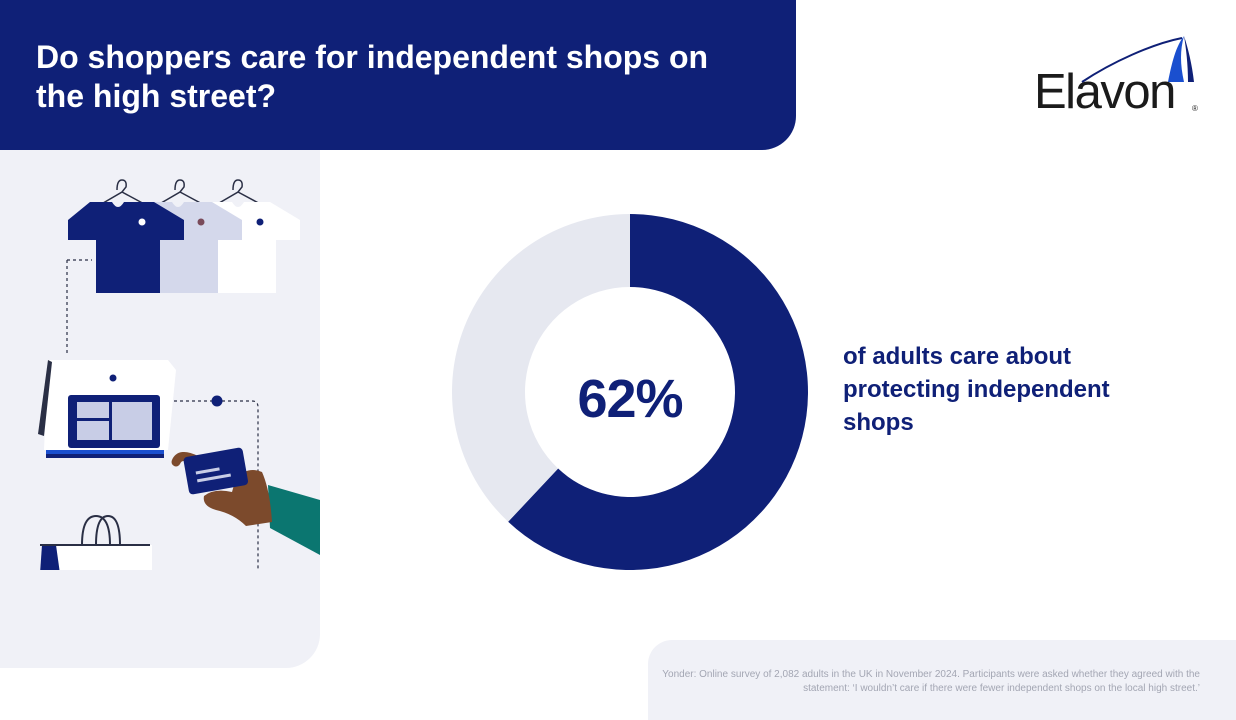 The image size is (1236, 720). What do you see at coordinates (216, 471) in the screenshot?
I see `credit-card-icon` at bounding box center [216, 471].